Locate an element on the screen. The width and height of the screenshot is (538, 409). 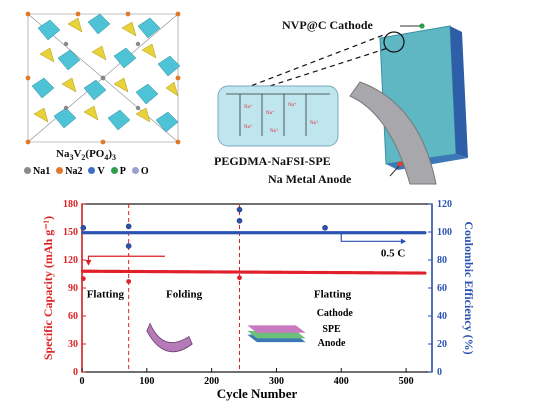
capacity-arrow-head is located at coordinates (88, 263).